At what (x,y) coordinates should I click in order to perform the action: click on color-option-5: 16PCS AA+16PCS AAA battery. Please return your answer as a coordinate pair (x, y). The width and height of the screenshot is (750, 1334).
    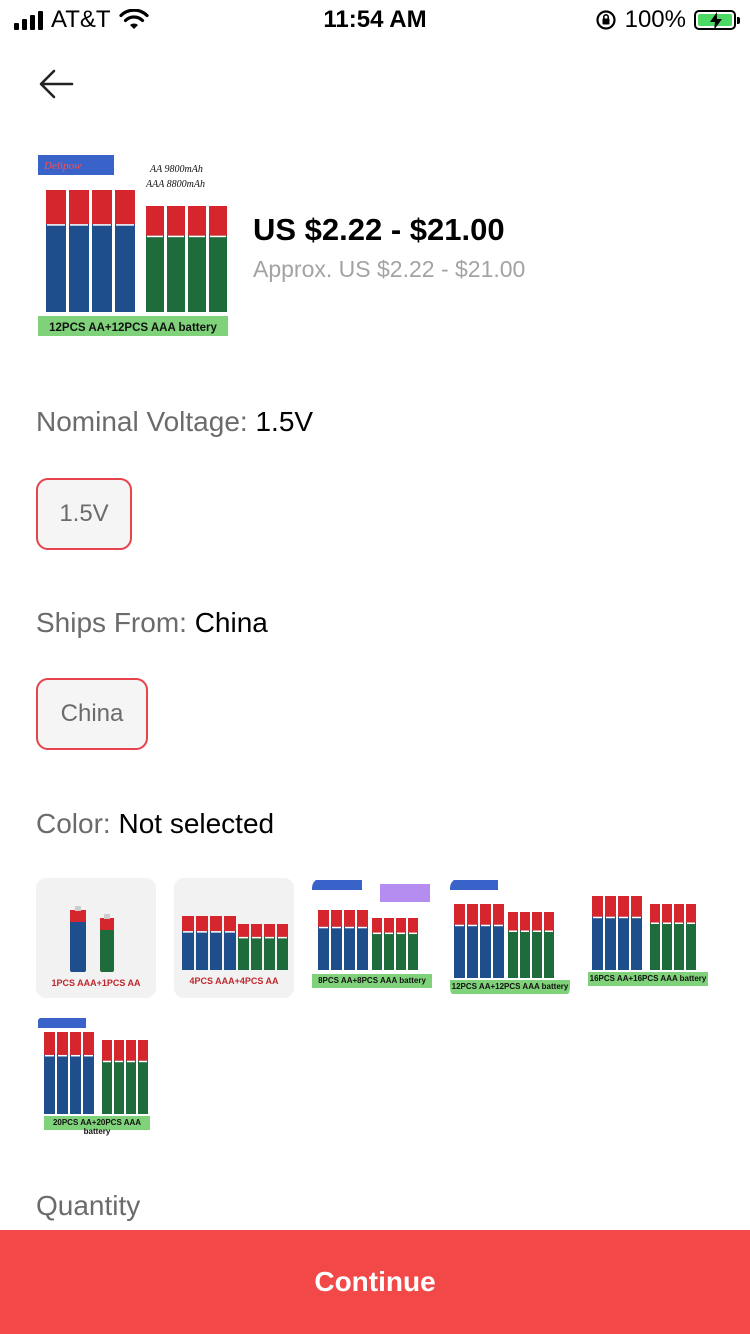
    Looking at the image, I should click on (648, 938).